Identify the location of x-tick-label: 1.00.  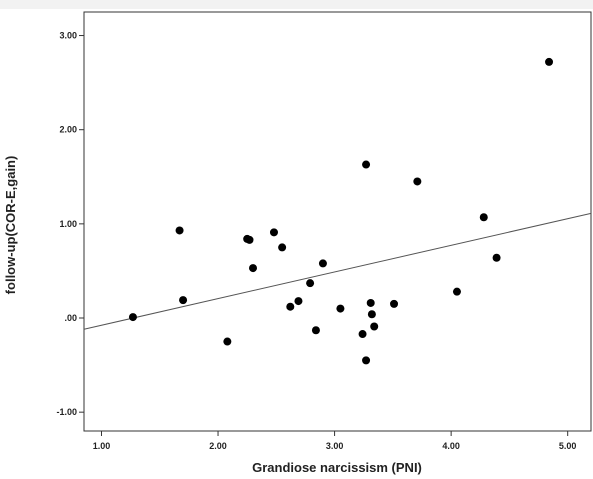
(102, 446).